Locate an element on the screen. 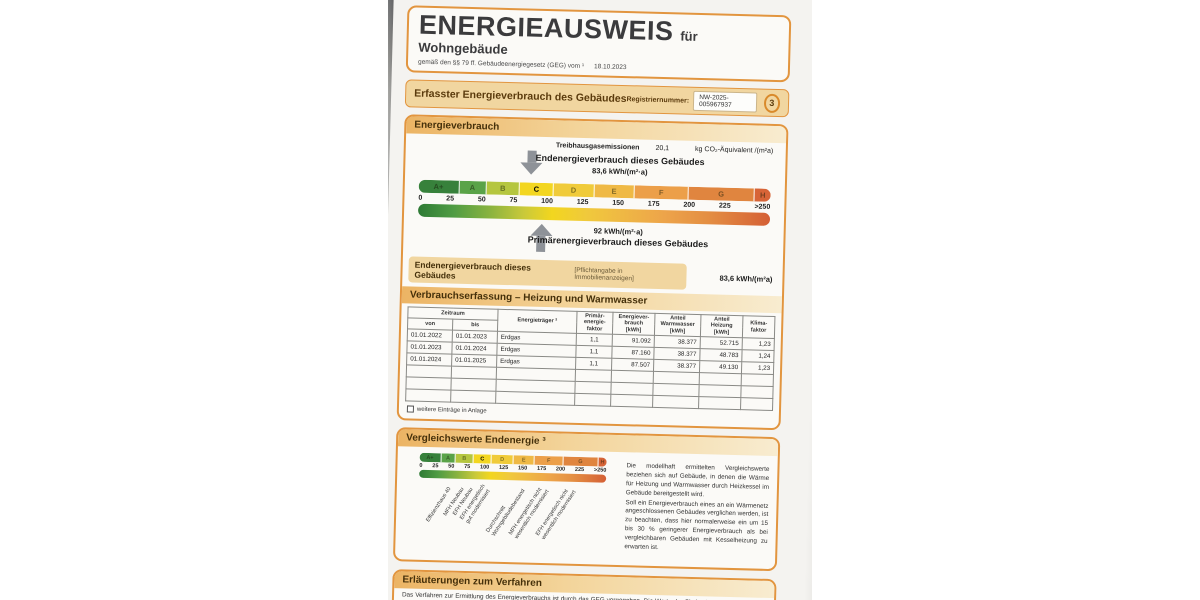  scale-tick: >250 is located at coordinates (762, 207).